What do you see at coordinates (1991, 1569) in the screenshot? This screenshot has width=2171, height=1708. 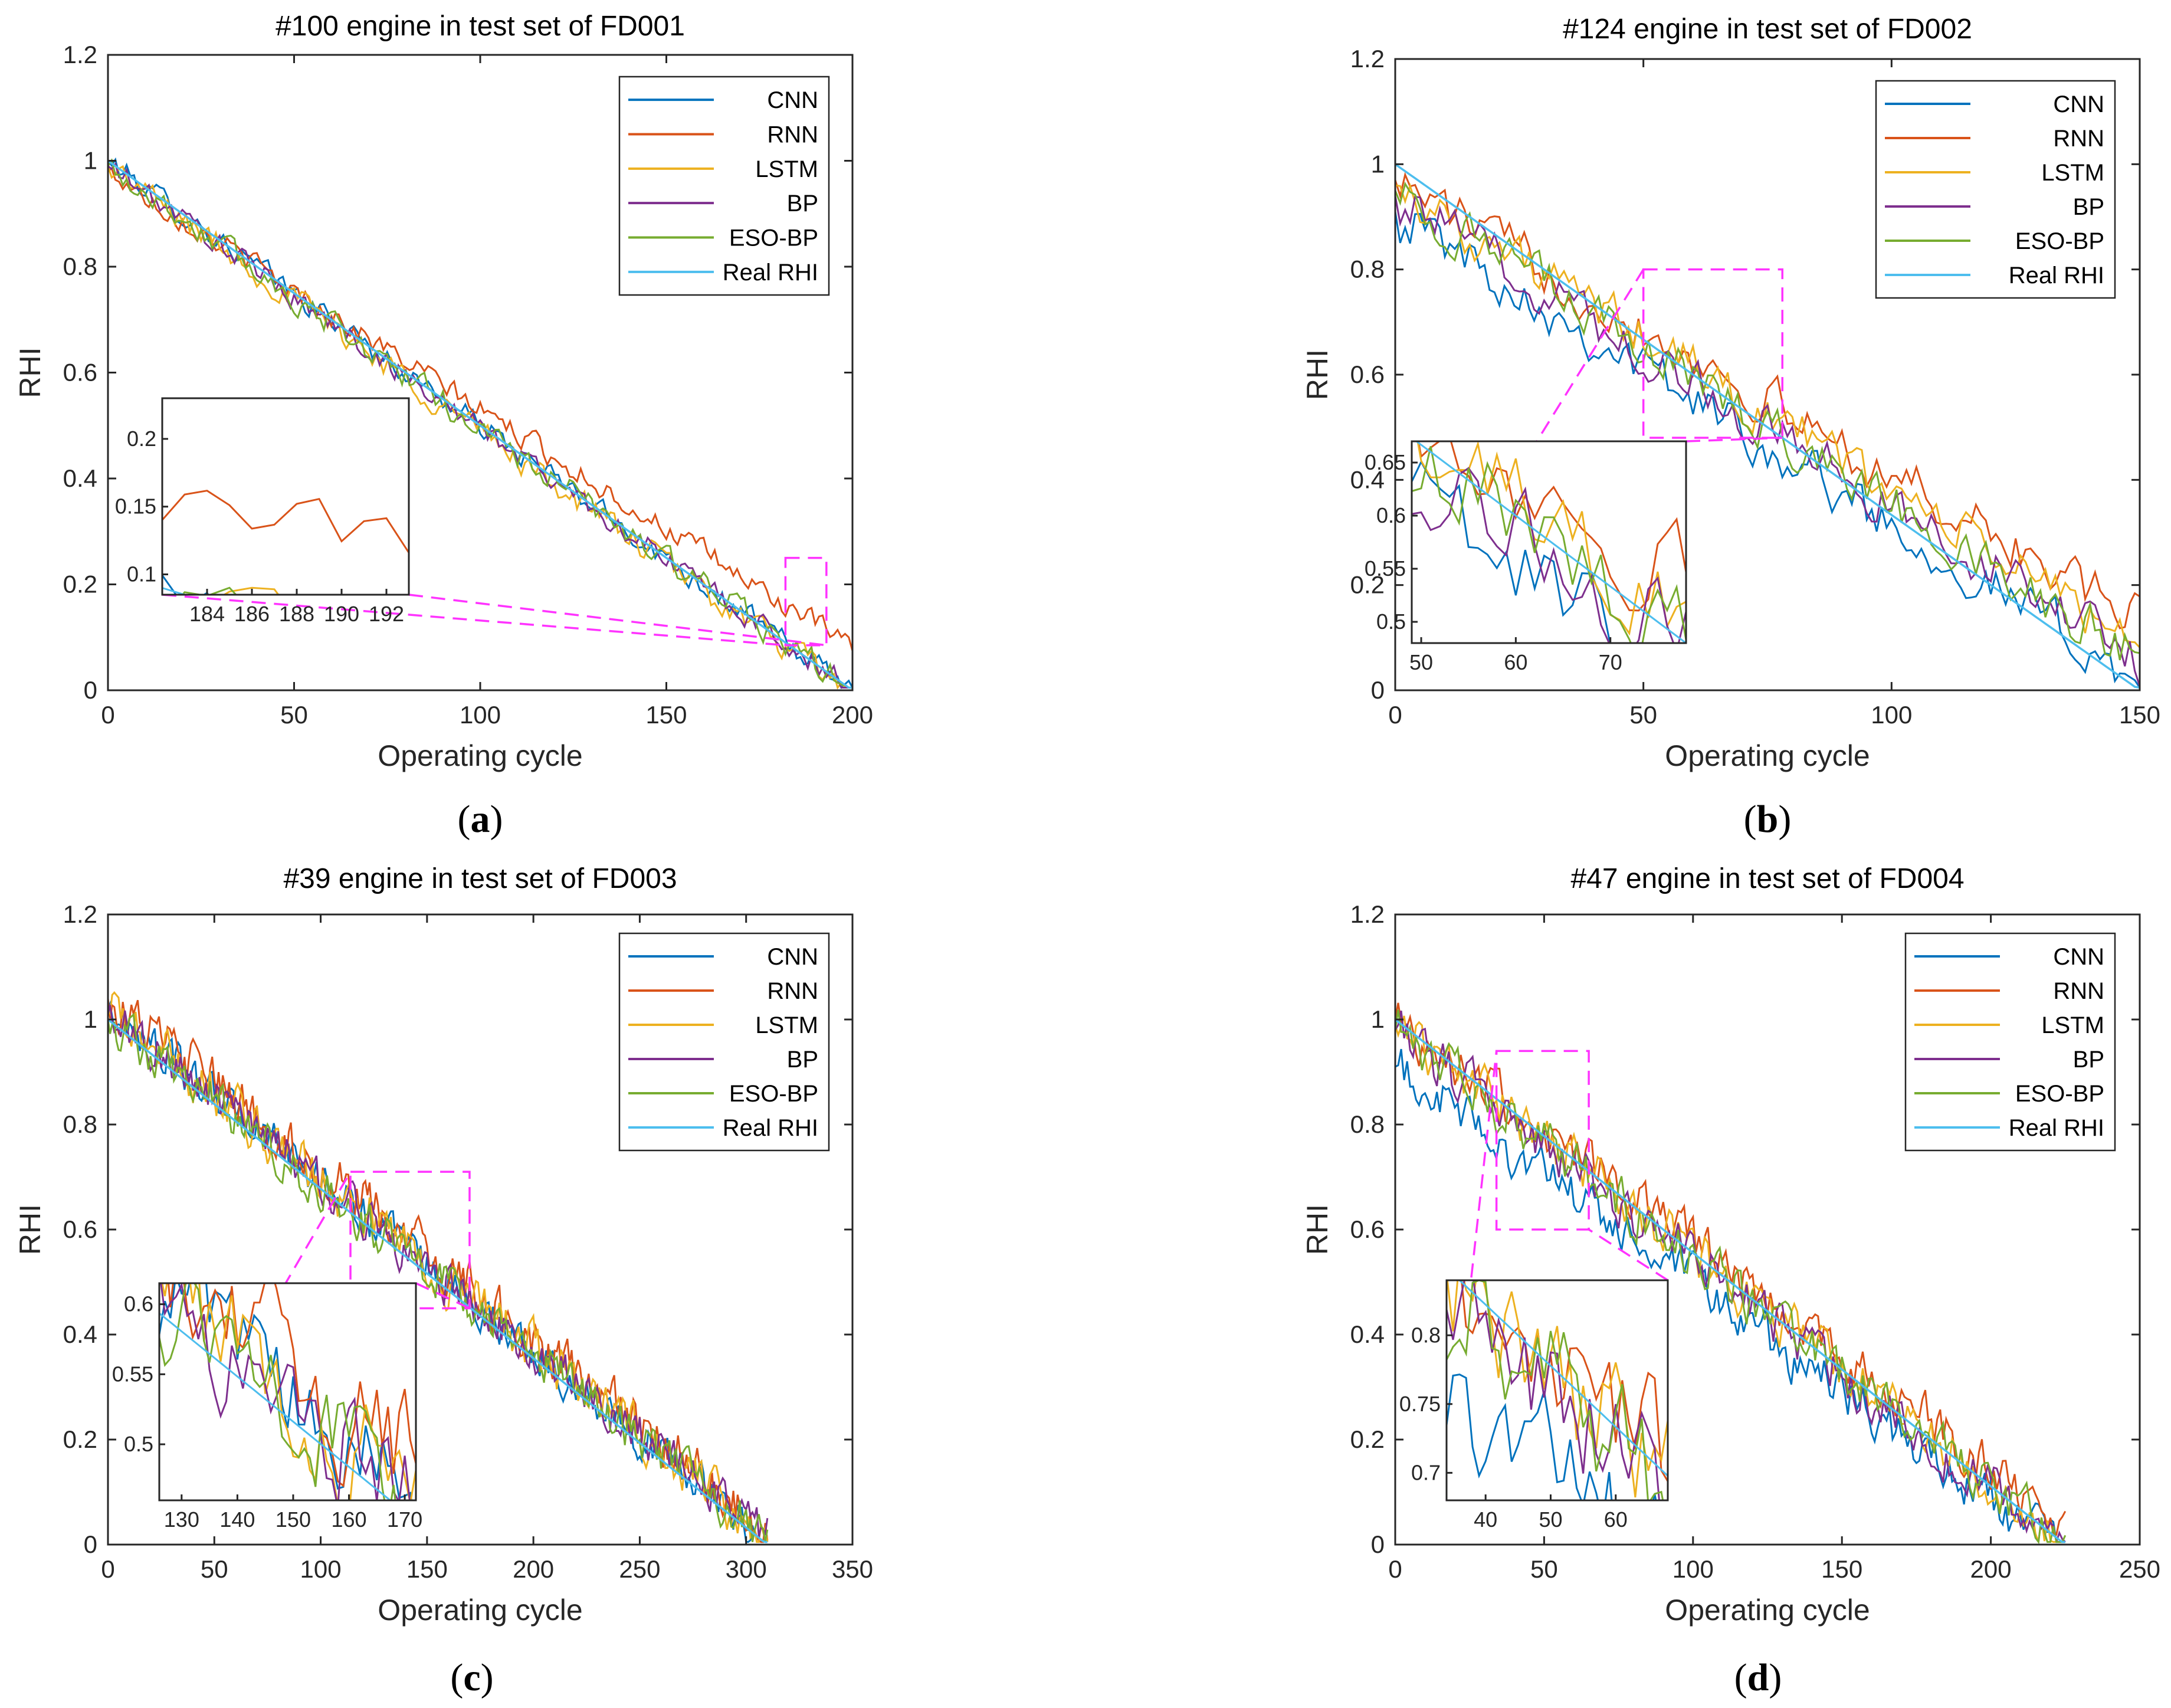 I see `x-tick-label: 200` at bounding box center [1991, 1569].